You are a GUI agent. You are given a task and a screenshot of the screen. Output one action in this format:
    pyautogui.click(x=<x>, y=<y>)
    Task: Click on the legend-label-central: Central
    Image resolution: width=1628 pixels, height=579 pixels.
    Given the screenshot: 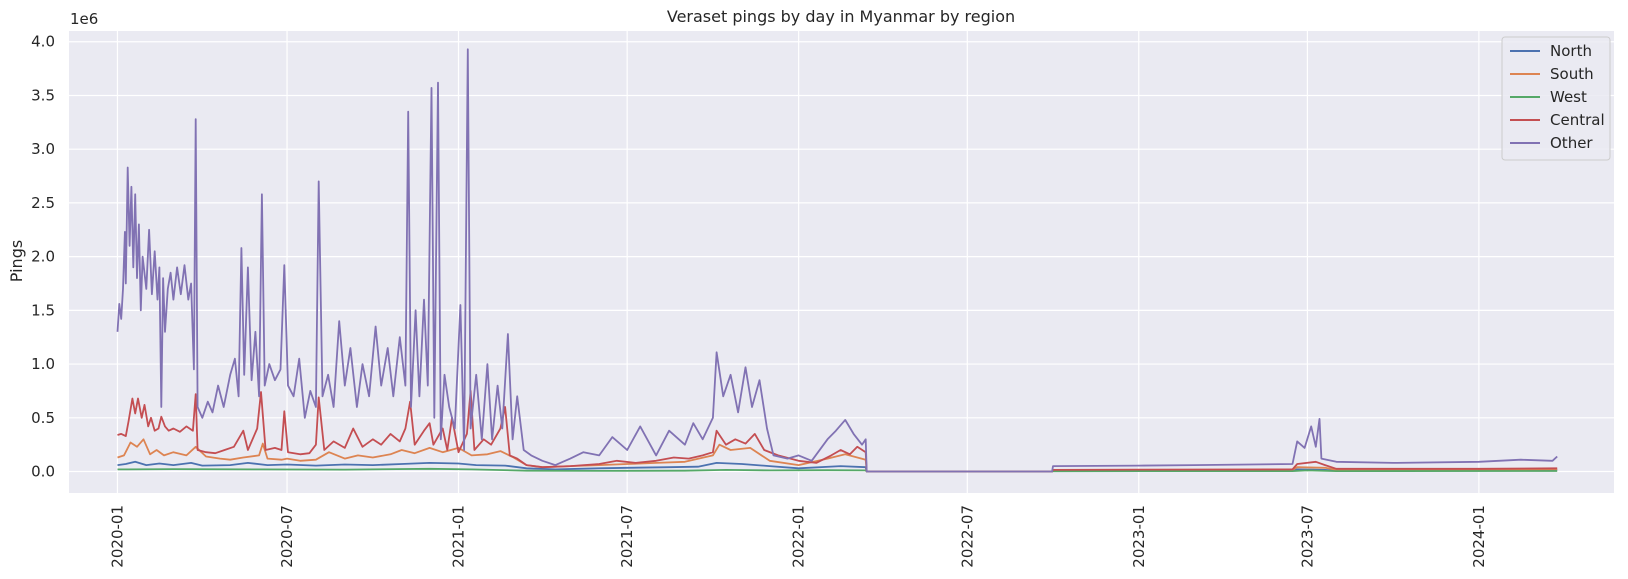 What is the action you would take?
    pyautogui.click(x=1577, y=120)
    